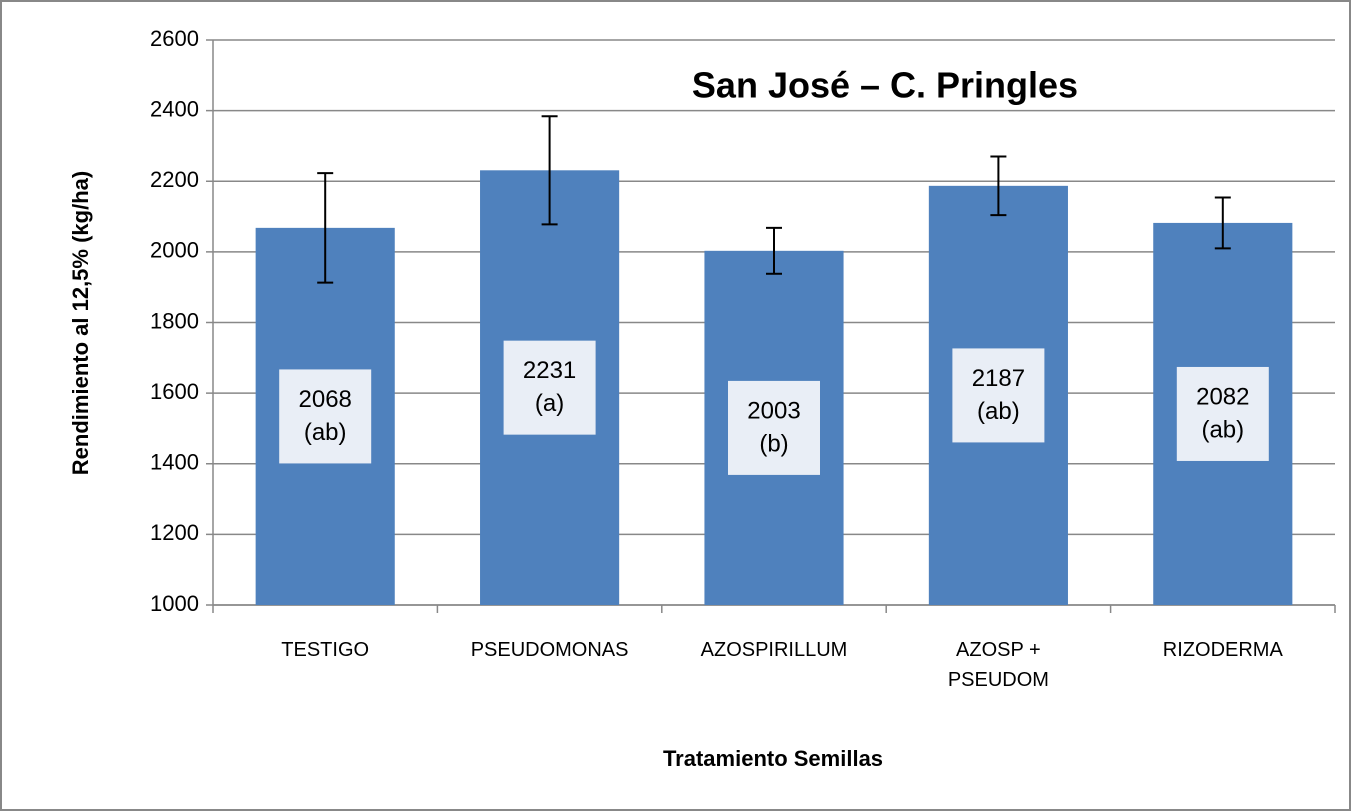 The image size is (1352, 812). I want to click on x-tick-text: AZOSP + PSEUDOM, so click(998, 665).